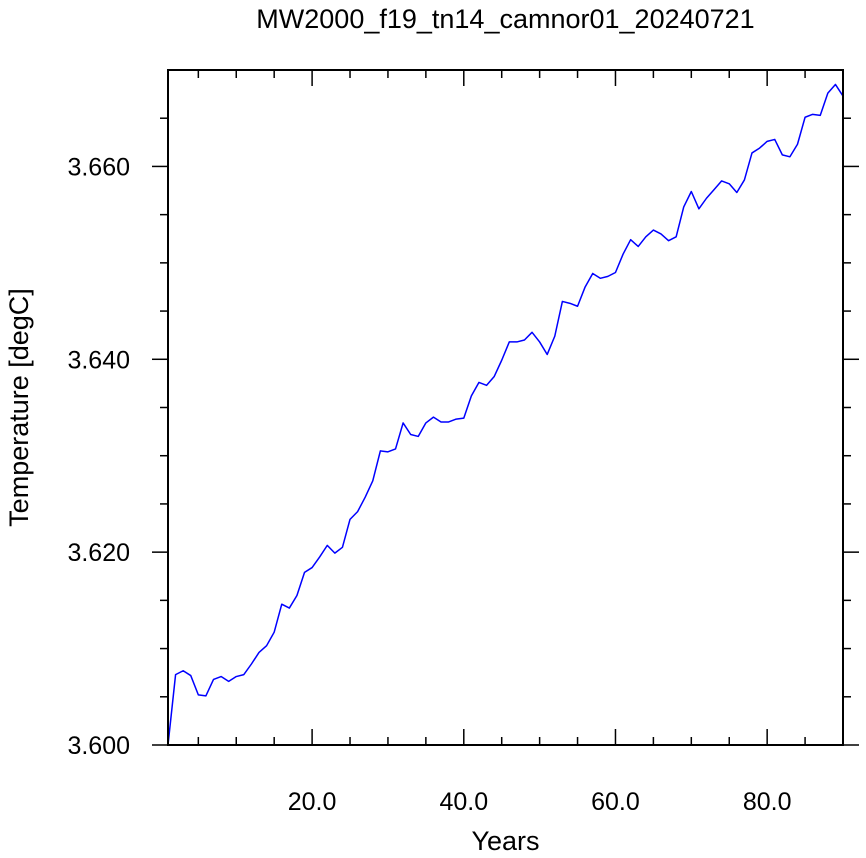 The height and width of the screenshot is (858, 866). I want to click on chart-title: MW2000_f19_tn14_camnor01_20240721, so click(505, 19).